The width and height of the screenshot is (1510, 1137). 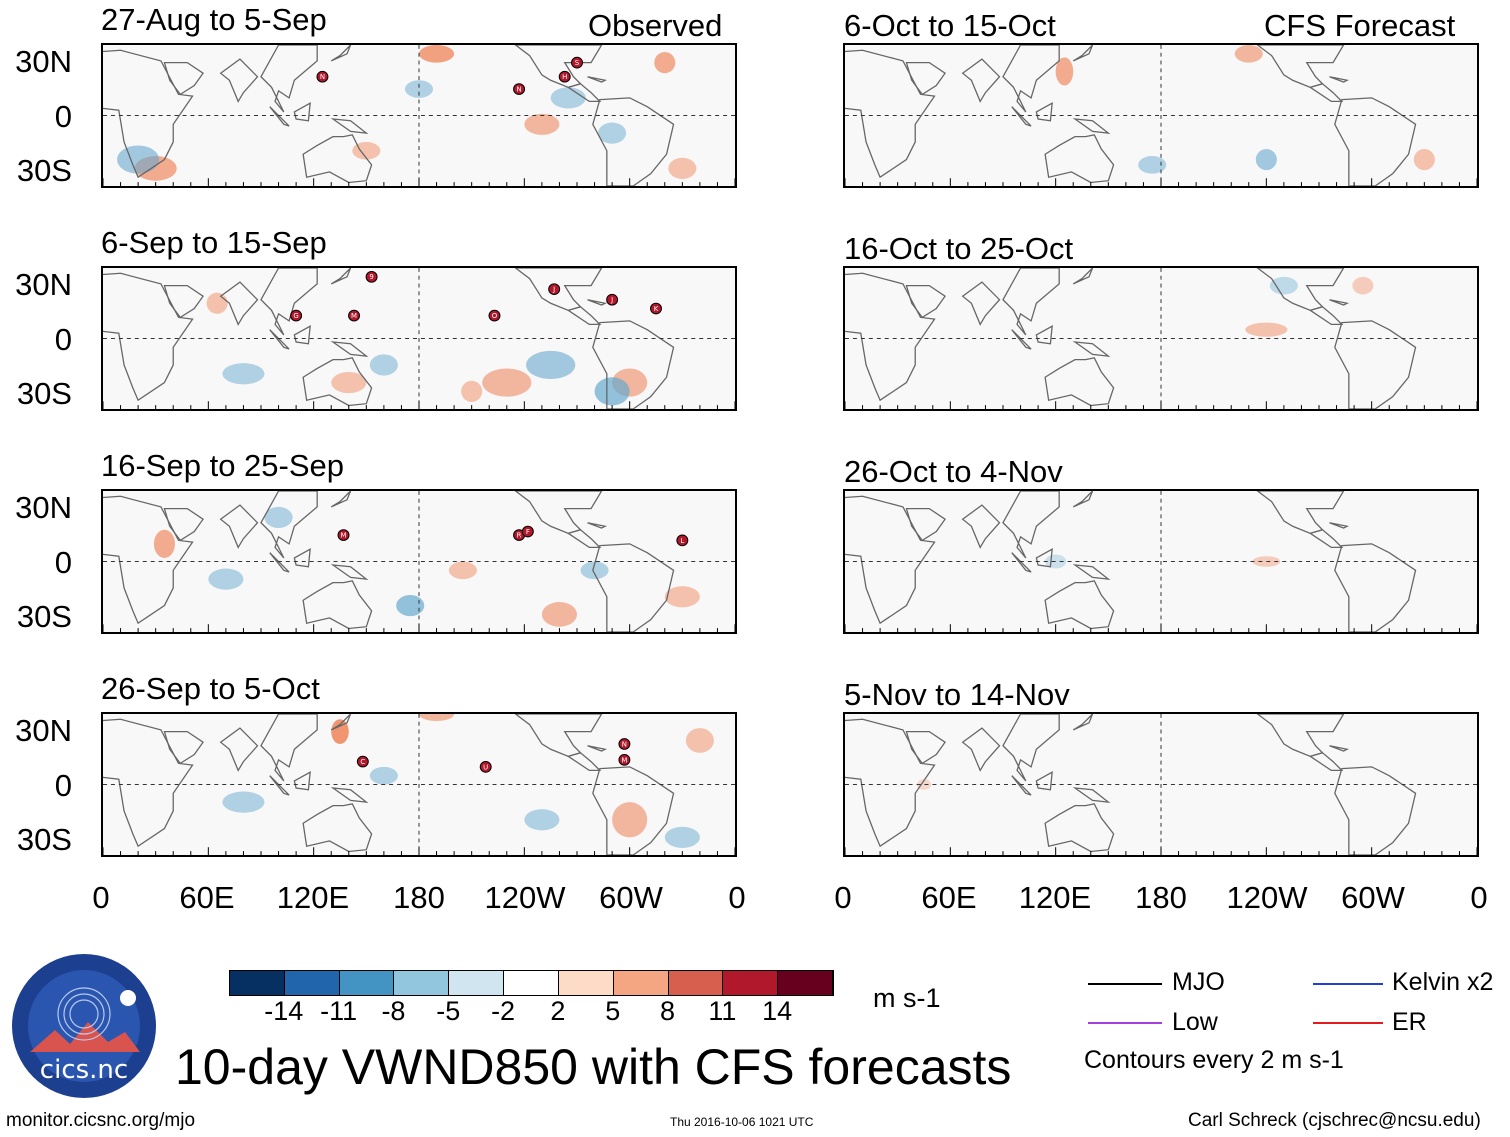 What do you see at coordinates (777, 1011) in the screenshot?
I see `colorbar-label: 14` at bounding box center [777, 1011].